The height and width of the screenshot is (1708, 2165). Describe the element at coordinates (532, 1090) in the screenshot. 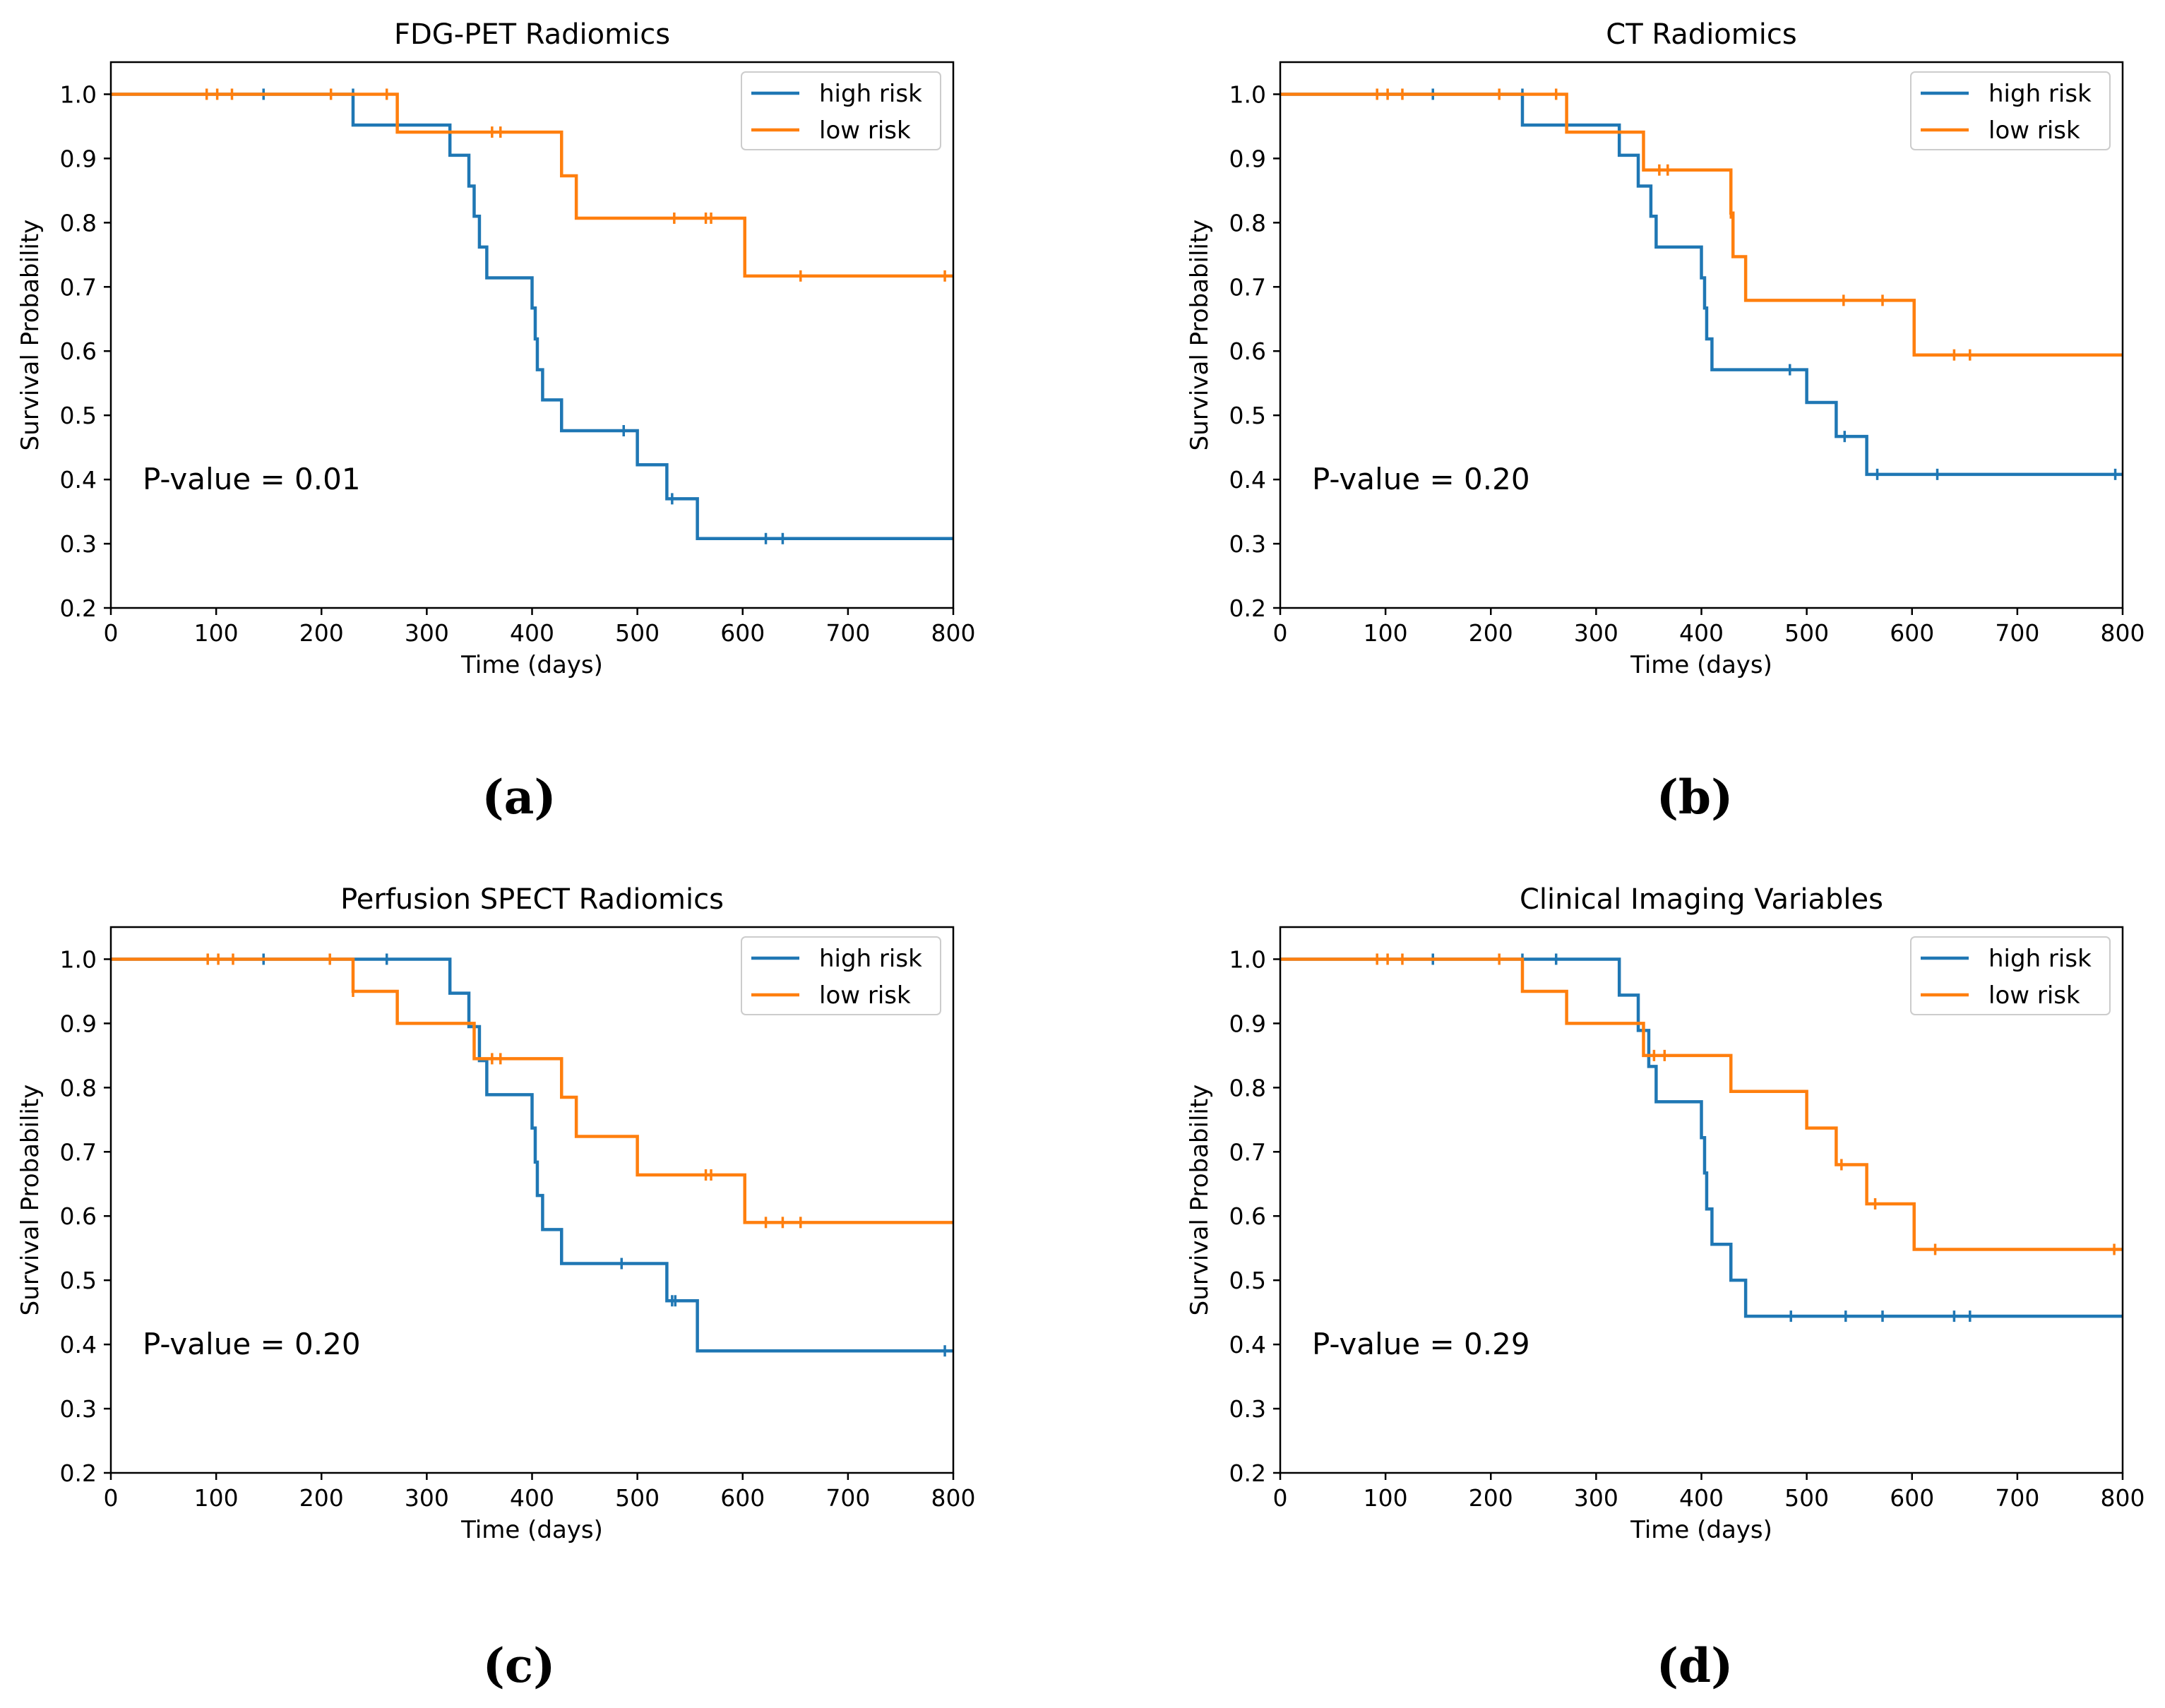

I see `chart-2-series-1-line` at that location.